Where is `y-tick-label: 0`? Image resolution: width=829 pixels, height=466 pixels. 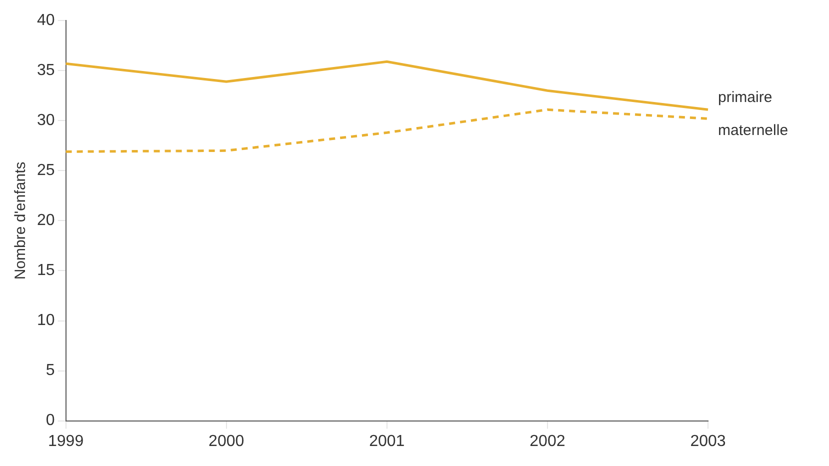 y-tick-label: 0 is located at coordinates (50, 421).